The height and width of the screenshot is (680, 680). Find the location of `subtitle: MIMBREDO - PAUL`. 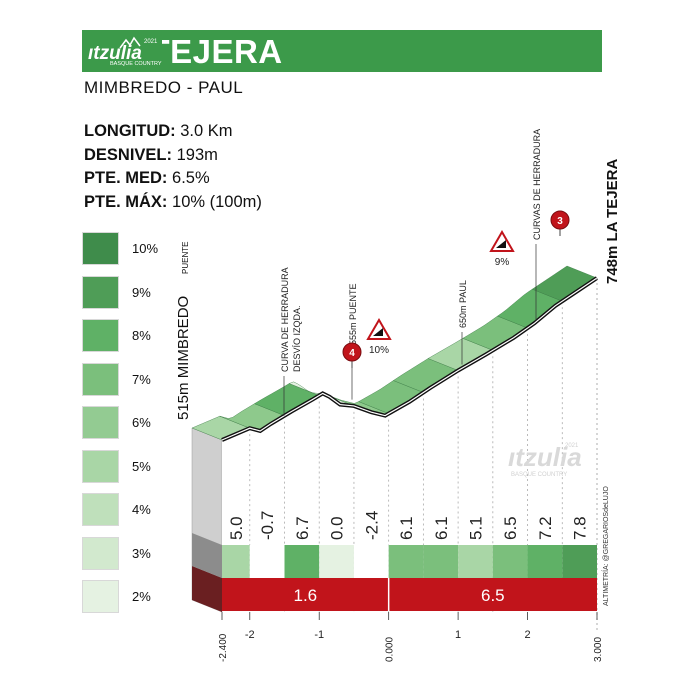

subtitle: MIMBREDO - PAUL is located at coordinates (164, 87).